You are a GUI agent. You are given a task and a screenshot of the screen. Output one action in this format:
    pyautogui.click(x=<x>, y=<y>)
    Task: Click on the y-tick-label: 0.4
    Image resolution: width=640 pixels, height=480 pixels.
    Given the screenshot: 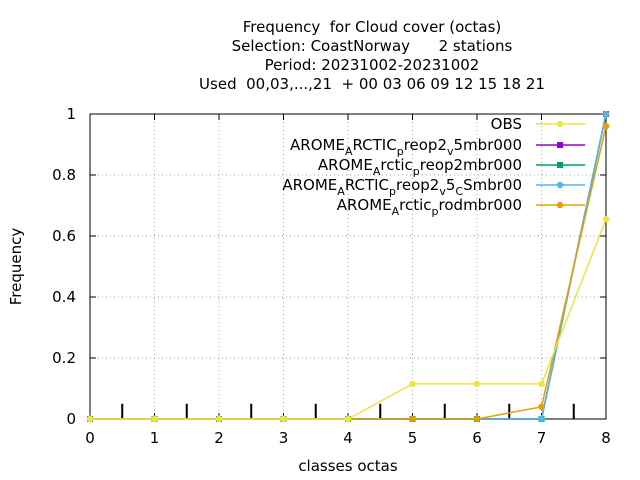 What is the action you would take?
    pyautogui.click(x=64, y=297)
    